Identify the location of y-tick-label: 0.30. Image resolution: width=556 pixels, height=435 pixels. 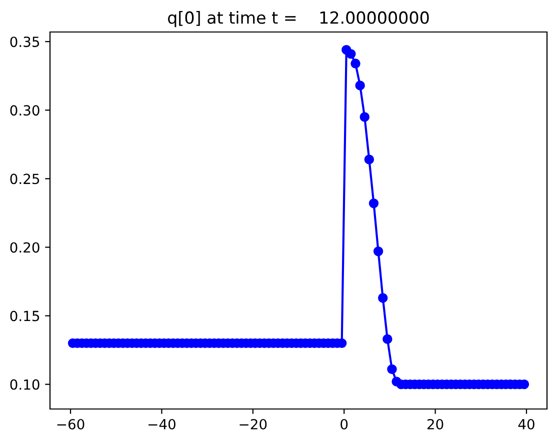
(25, 110).